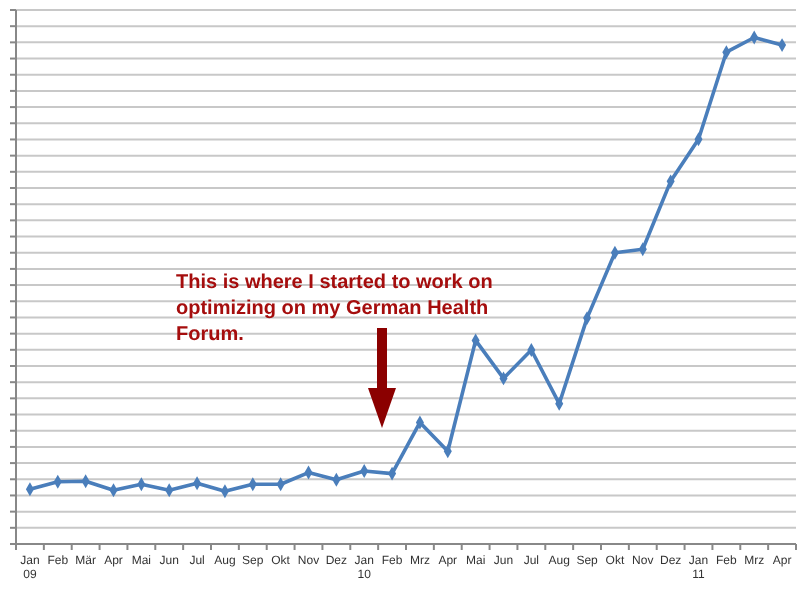 This screenshot has height=590, width=800. What do you see at coordinates (334, 309) in the screenshot?
I see `annotation: This is where I started to work on optimizing on my German Health Forum.` at bounding box center [334, 309].